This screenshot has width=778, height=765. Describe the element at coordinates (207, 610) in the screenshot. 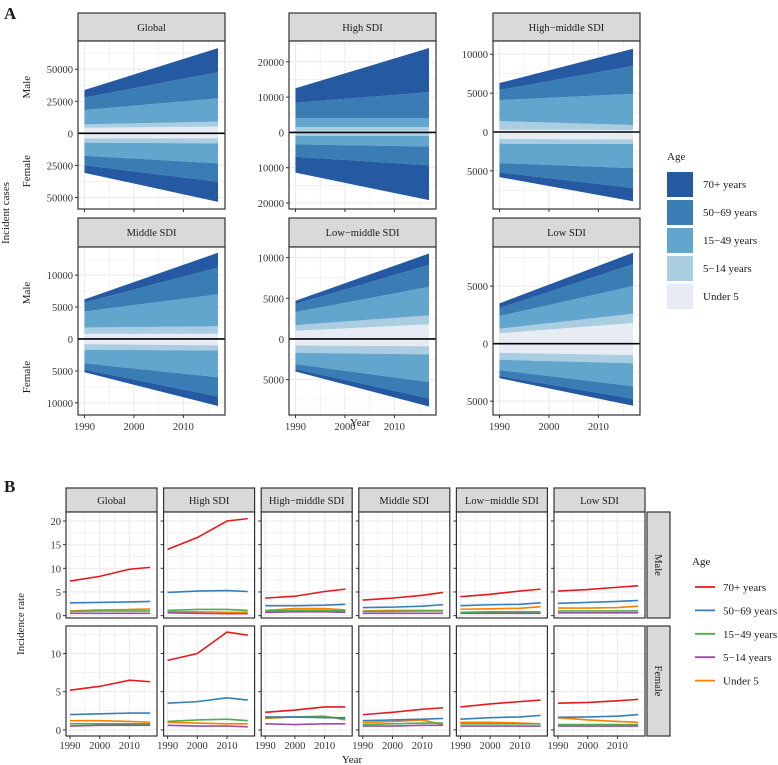

I see `line-male-15-49-years` at that location.